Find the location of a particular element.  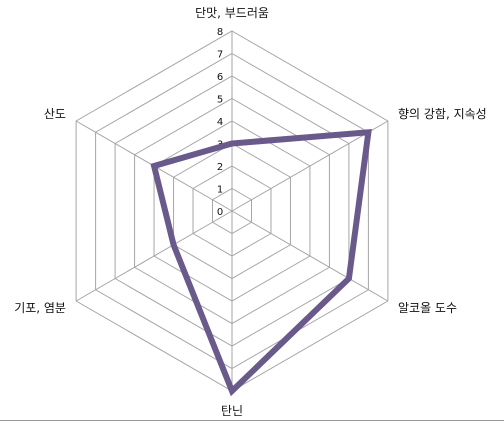

axis-label-0: 단맛, 부드러움 is located at coordinates (232, 13).